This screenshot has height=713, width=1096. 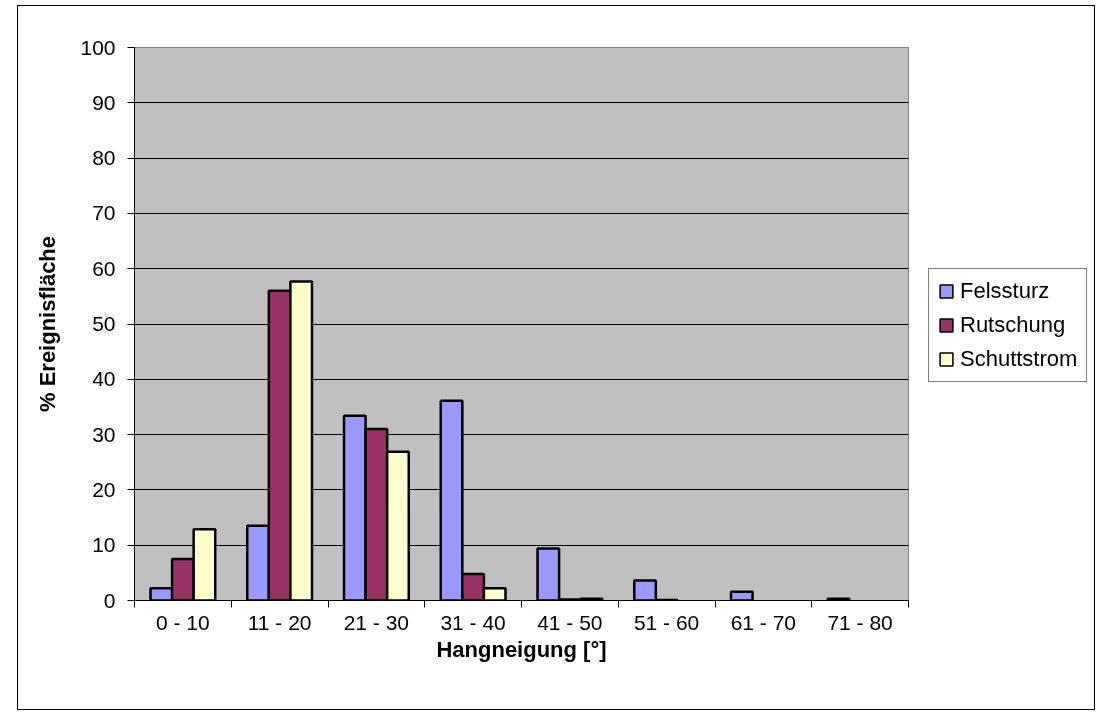 I want to click on y-axis-title: % Ereignisfläche, so click(x=48, y=324).